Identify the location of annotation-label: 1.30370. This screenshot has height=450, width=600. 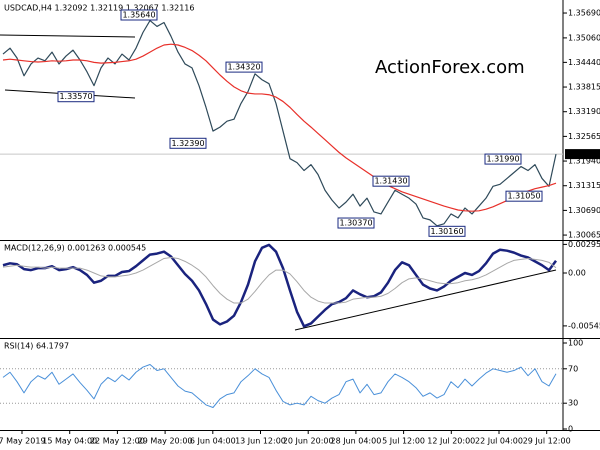
(355, 223).